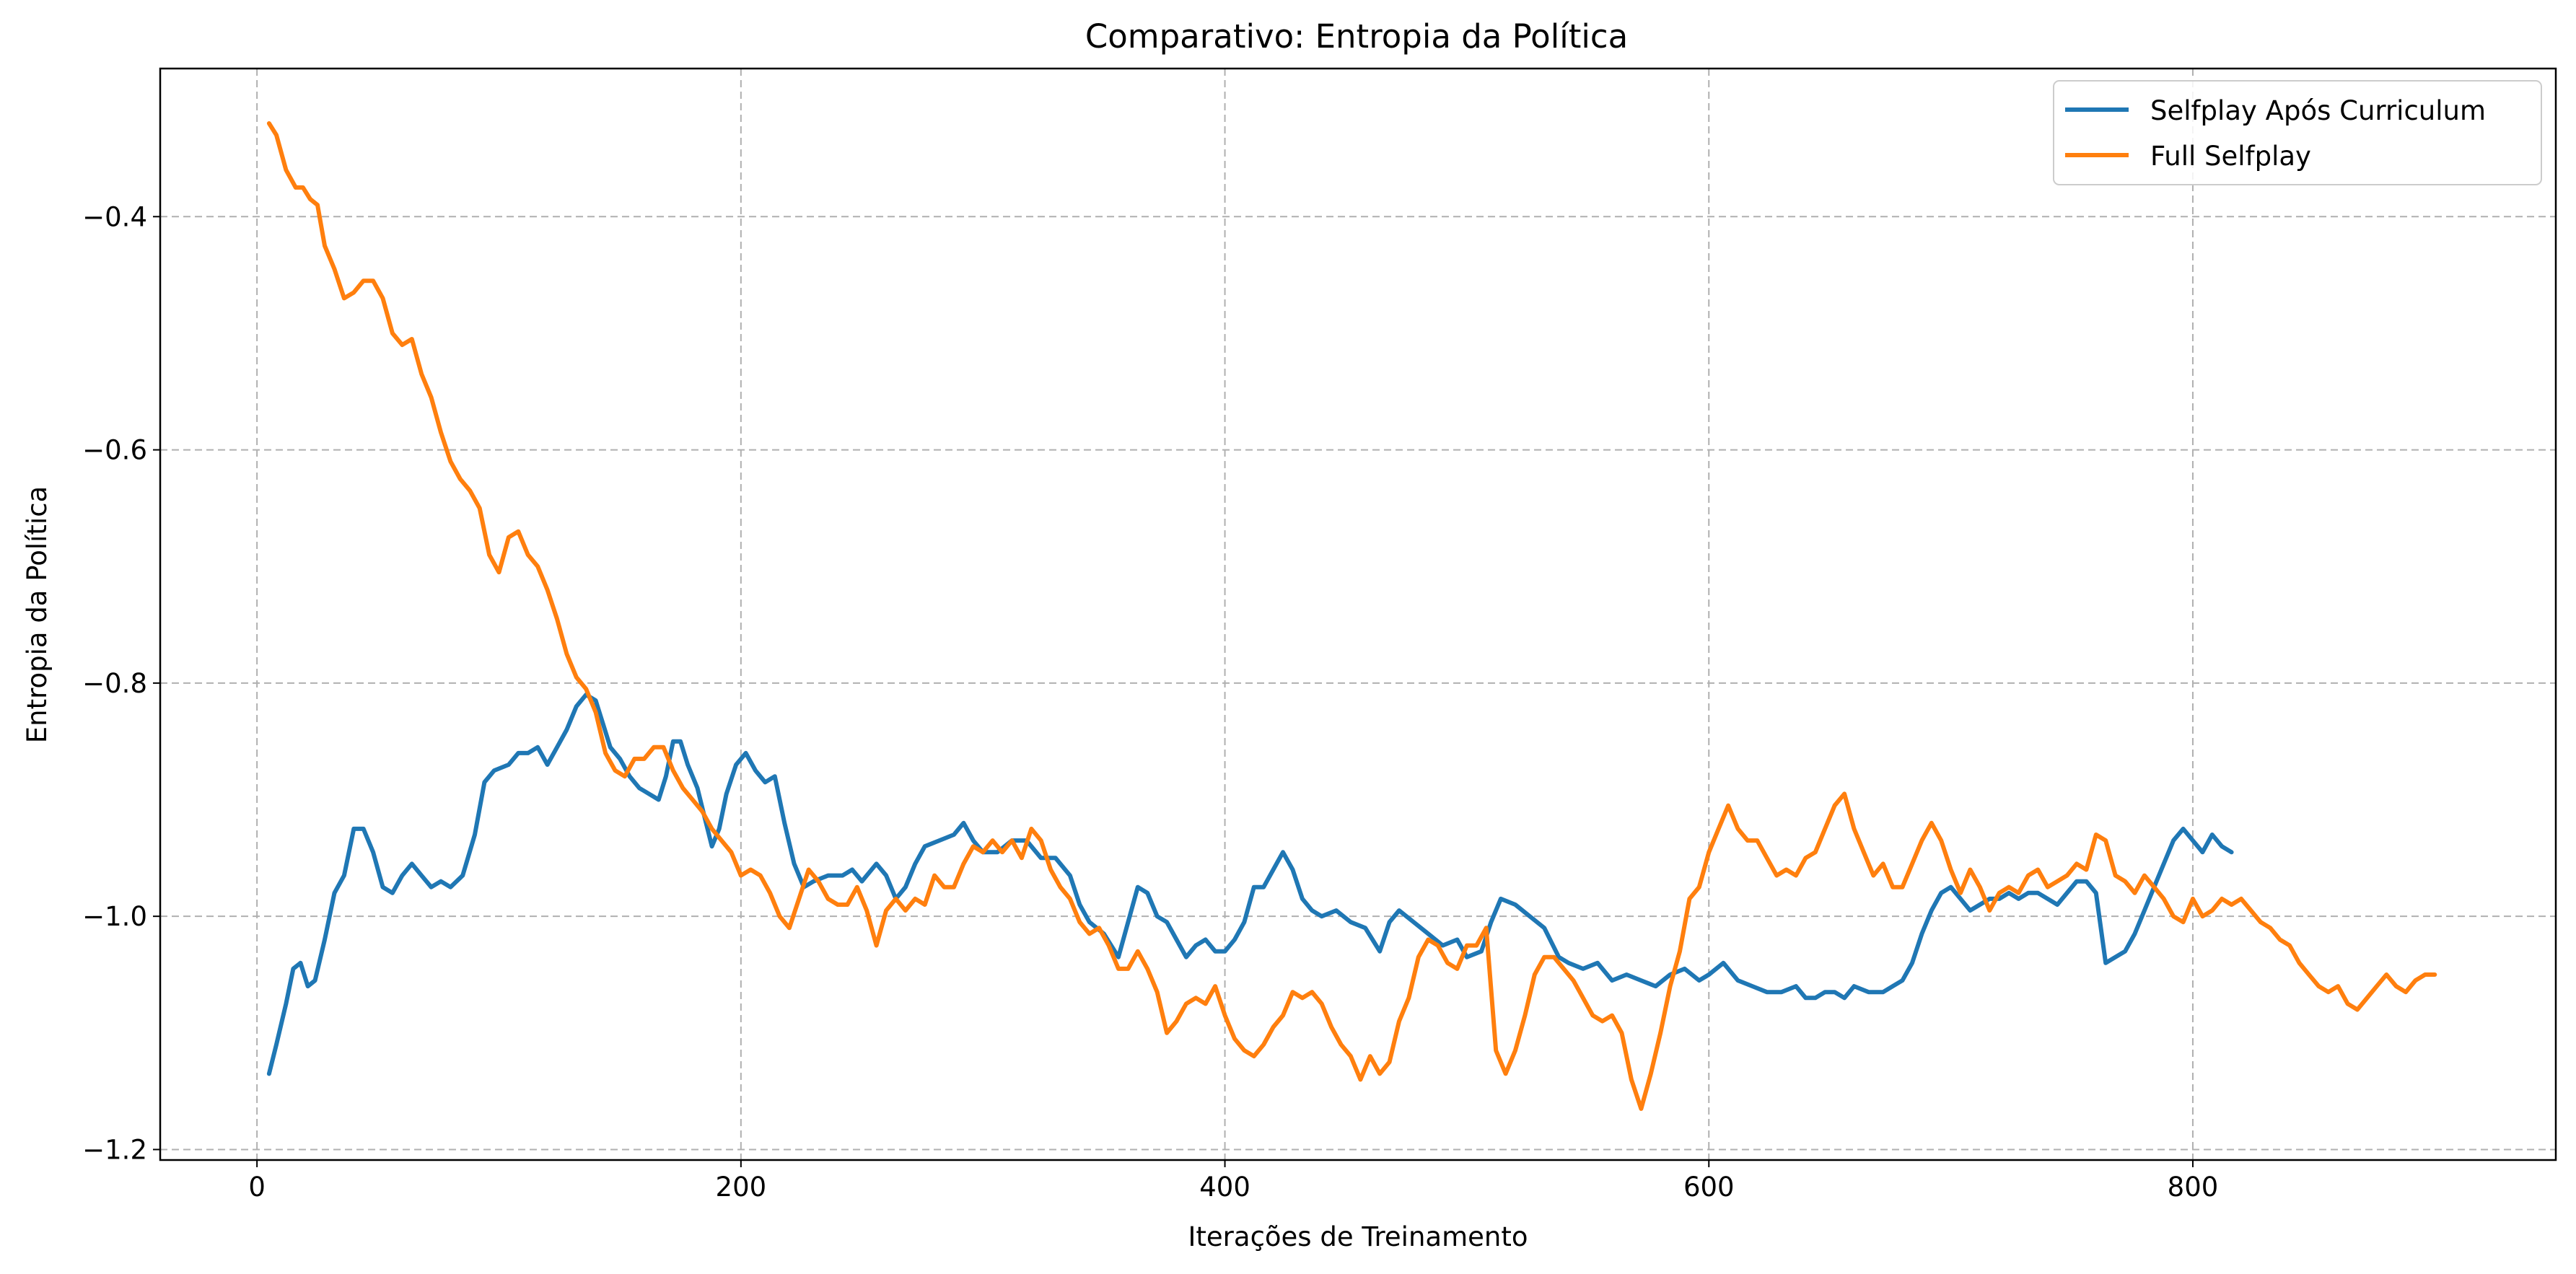  What do you see at coordinates (1709, 1188) in the screenshot?
I see `x-tick-label: 600` at bounding box center [1709, 1188].